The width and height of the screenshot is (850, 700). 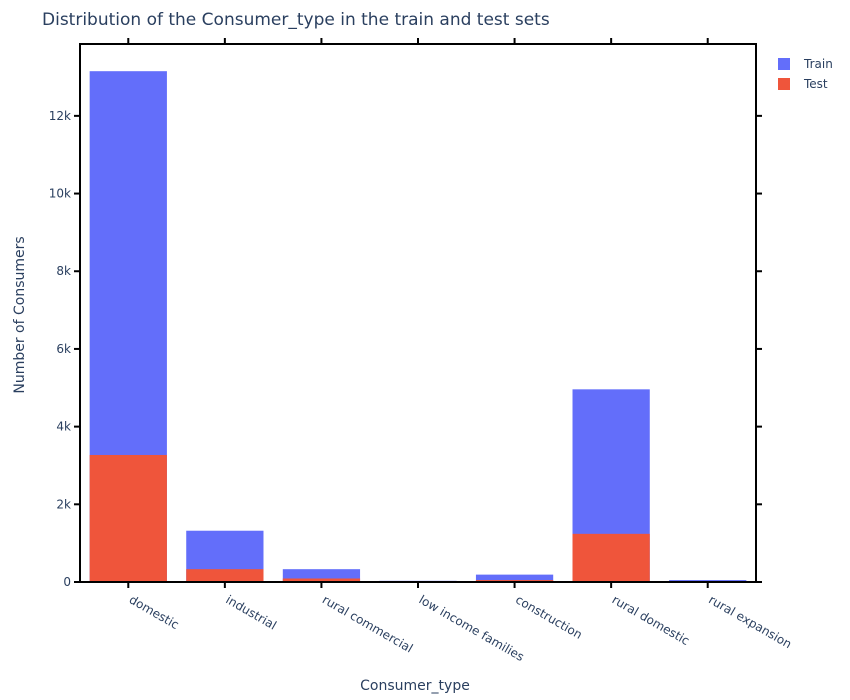 I want to click on x-tick-label: rural expansion, so click(x=750, y=621).